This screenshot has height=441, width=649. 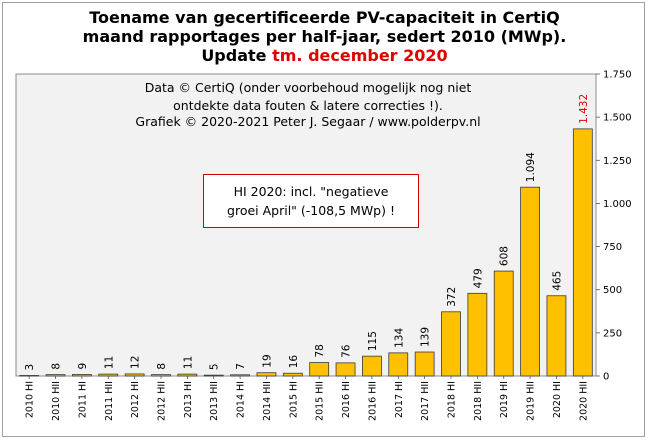 I want to click on bar-2015-hi, so click(x=292, y=374).